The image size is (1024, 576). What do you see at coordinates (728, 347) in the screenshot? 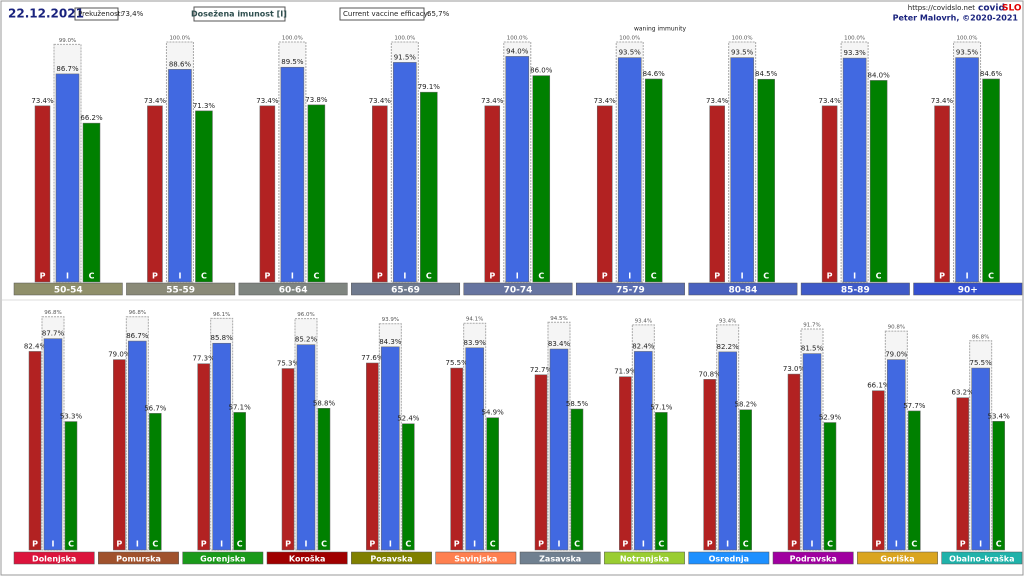
I see `value-label: 82.2%` at bounding box center [728, 347].